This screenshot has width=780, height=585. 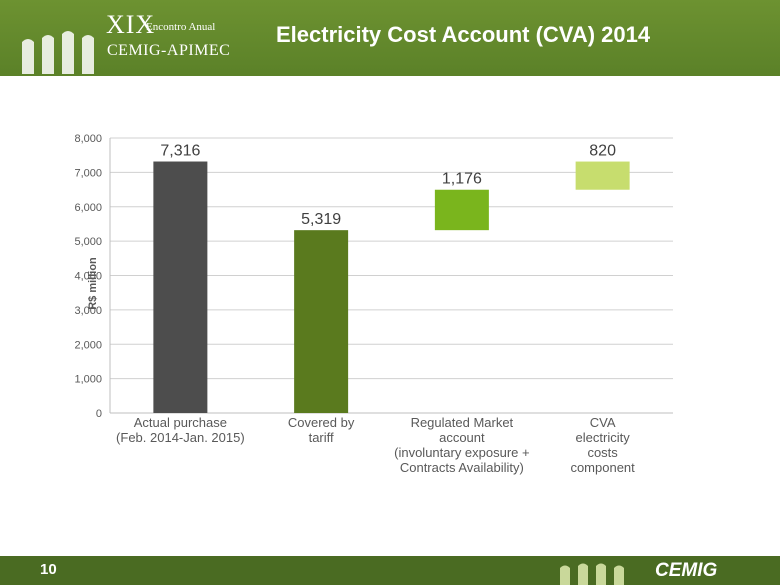 I want to click on x-category-label-line: CVA, so click(x=602, y=422).